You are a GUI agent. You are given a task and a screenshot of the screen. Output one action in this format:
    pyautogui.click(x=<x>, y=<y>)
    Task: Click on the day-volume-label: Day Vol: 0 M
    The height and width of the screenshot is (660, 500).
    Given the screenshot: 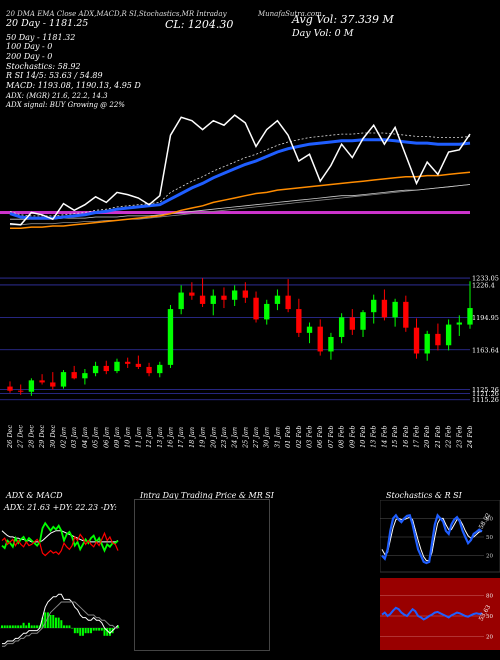 What is the action you would take?
    pyautogui.click(x=323, y=33)
    